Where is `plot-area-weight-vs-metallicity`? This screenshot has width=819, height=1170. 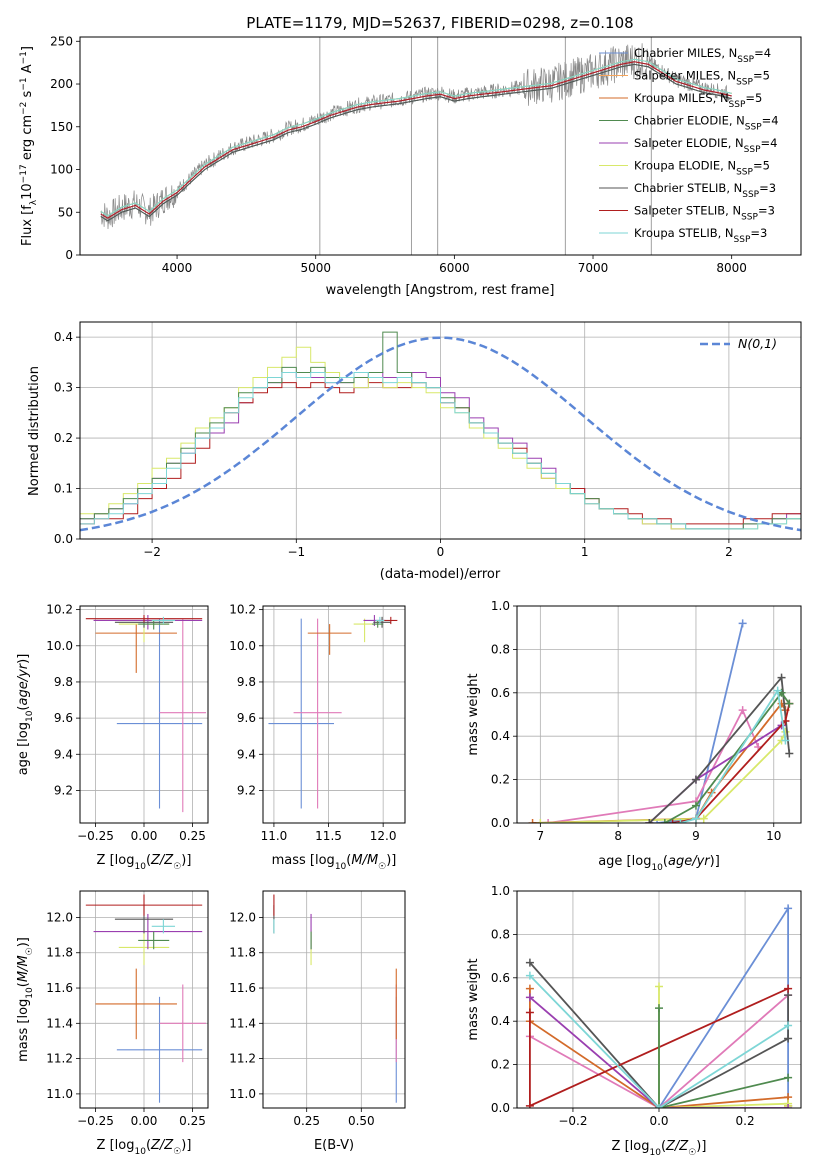 plot-area-weight-vs-metallicity is located at coordinates (659, 1006).